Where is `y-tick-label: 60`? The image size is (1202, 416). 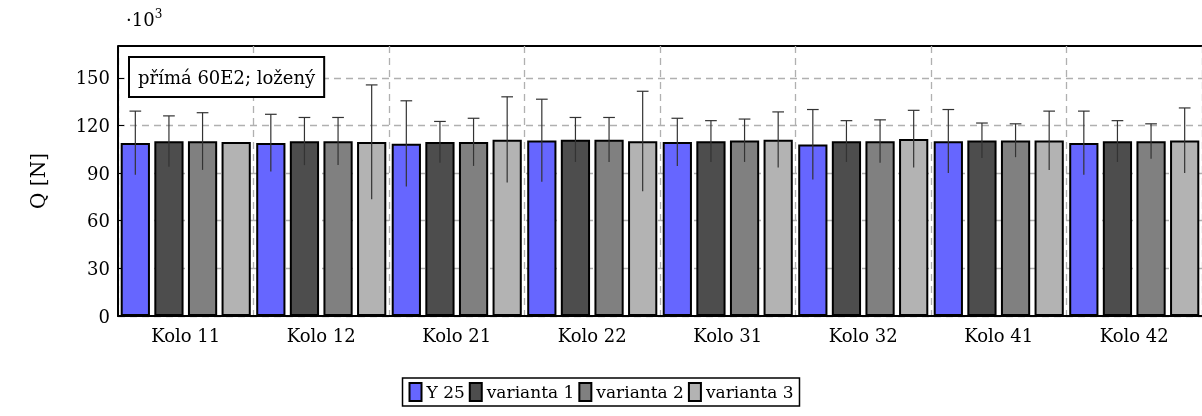
y-tick-label: 60 is located at coordinates (98, 221).